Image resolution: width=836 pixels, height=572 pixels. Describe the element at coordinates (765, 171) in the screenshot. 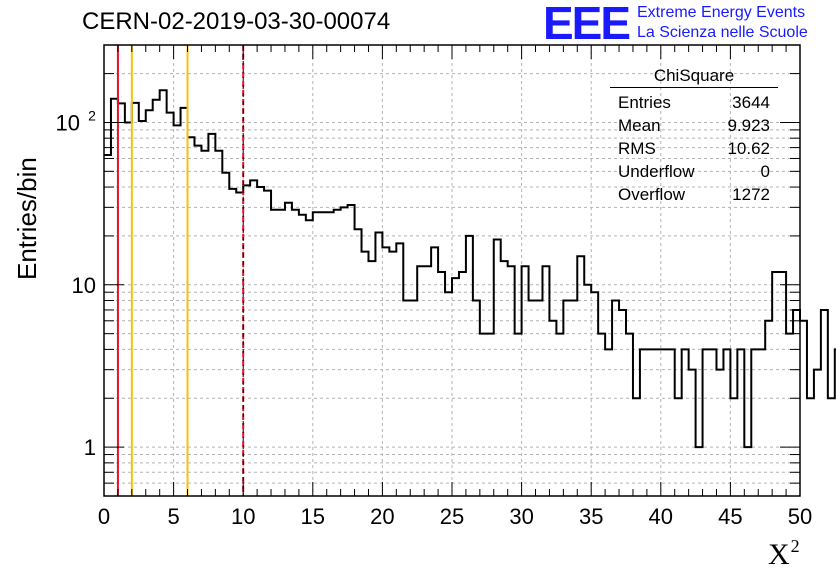

I see `stats-value: 0` at that location.